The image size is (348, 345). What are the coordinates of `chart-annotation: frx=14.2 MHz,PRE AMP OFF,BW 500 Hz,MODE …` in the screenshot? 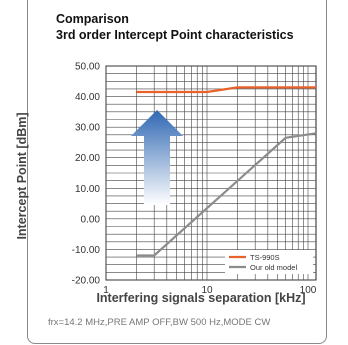 It's located at (159, 322).